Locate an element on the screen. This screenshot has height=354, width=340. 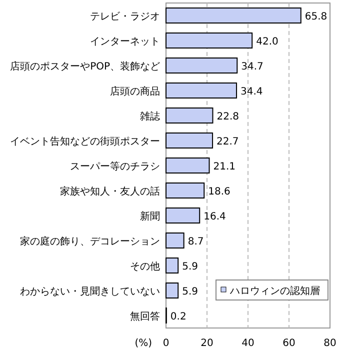
x-tick-label: 40 is located at coordinates (248, 343).